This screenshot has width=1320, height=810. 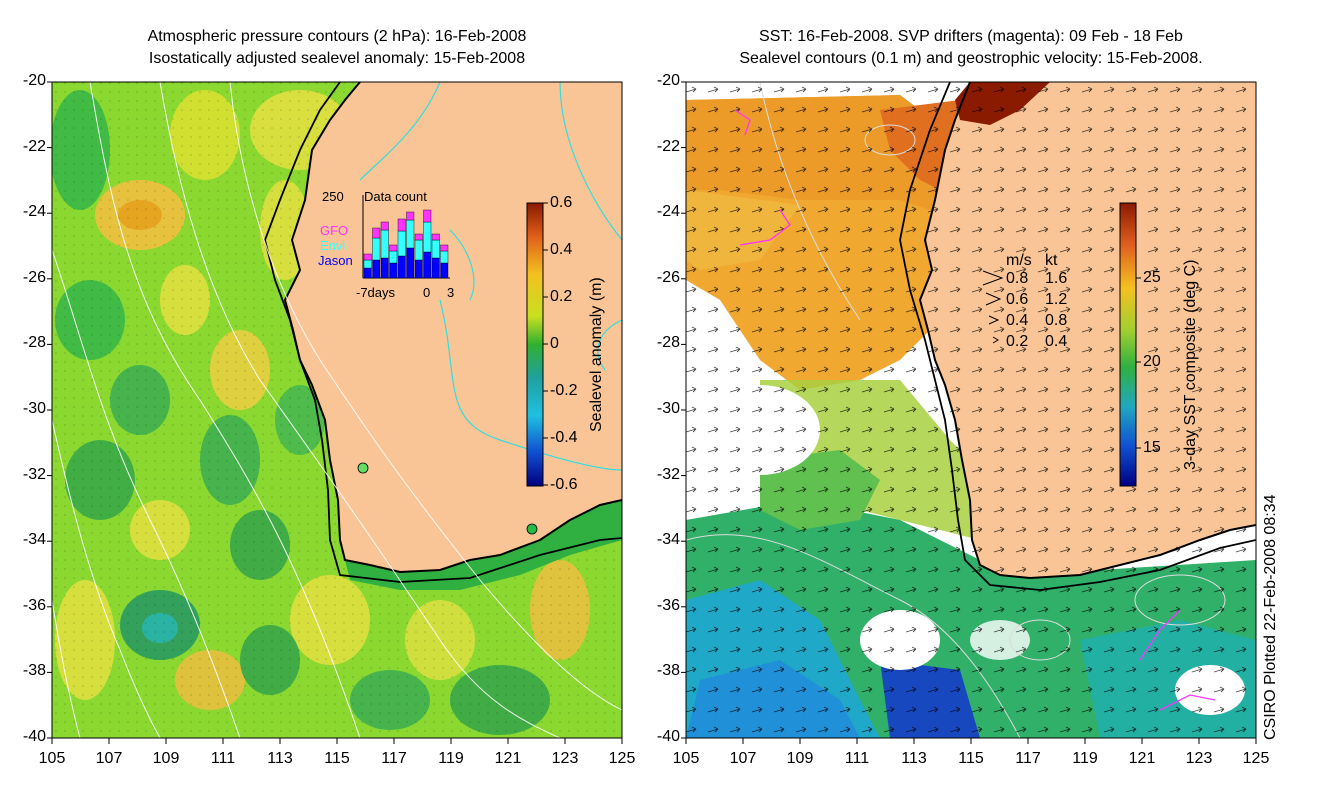 What do you see at coordinates (1128, 344) in the screenshot?
I see `sst-colorbar` at bounding box center [1128, 344].